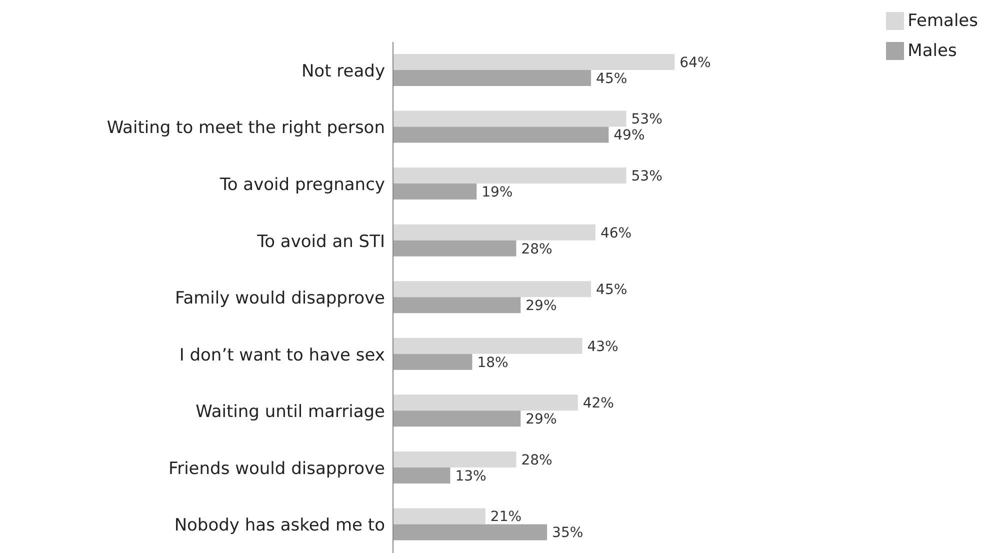 This screenshot has width=1000, height=553. I want to click on data-label: 19%, so click(497, 192).